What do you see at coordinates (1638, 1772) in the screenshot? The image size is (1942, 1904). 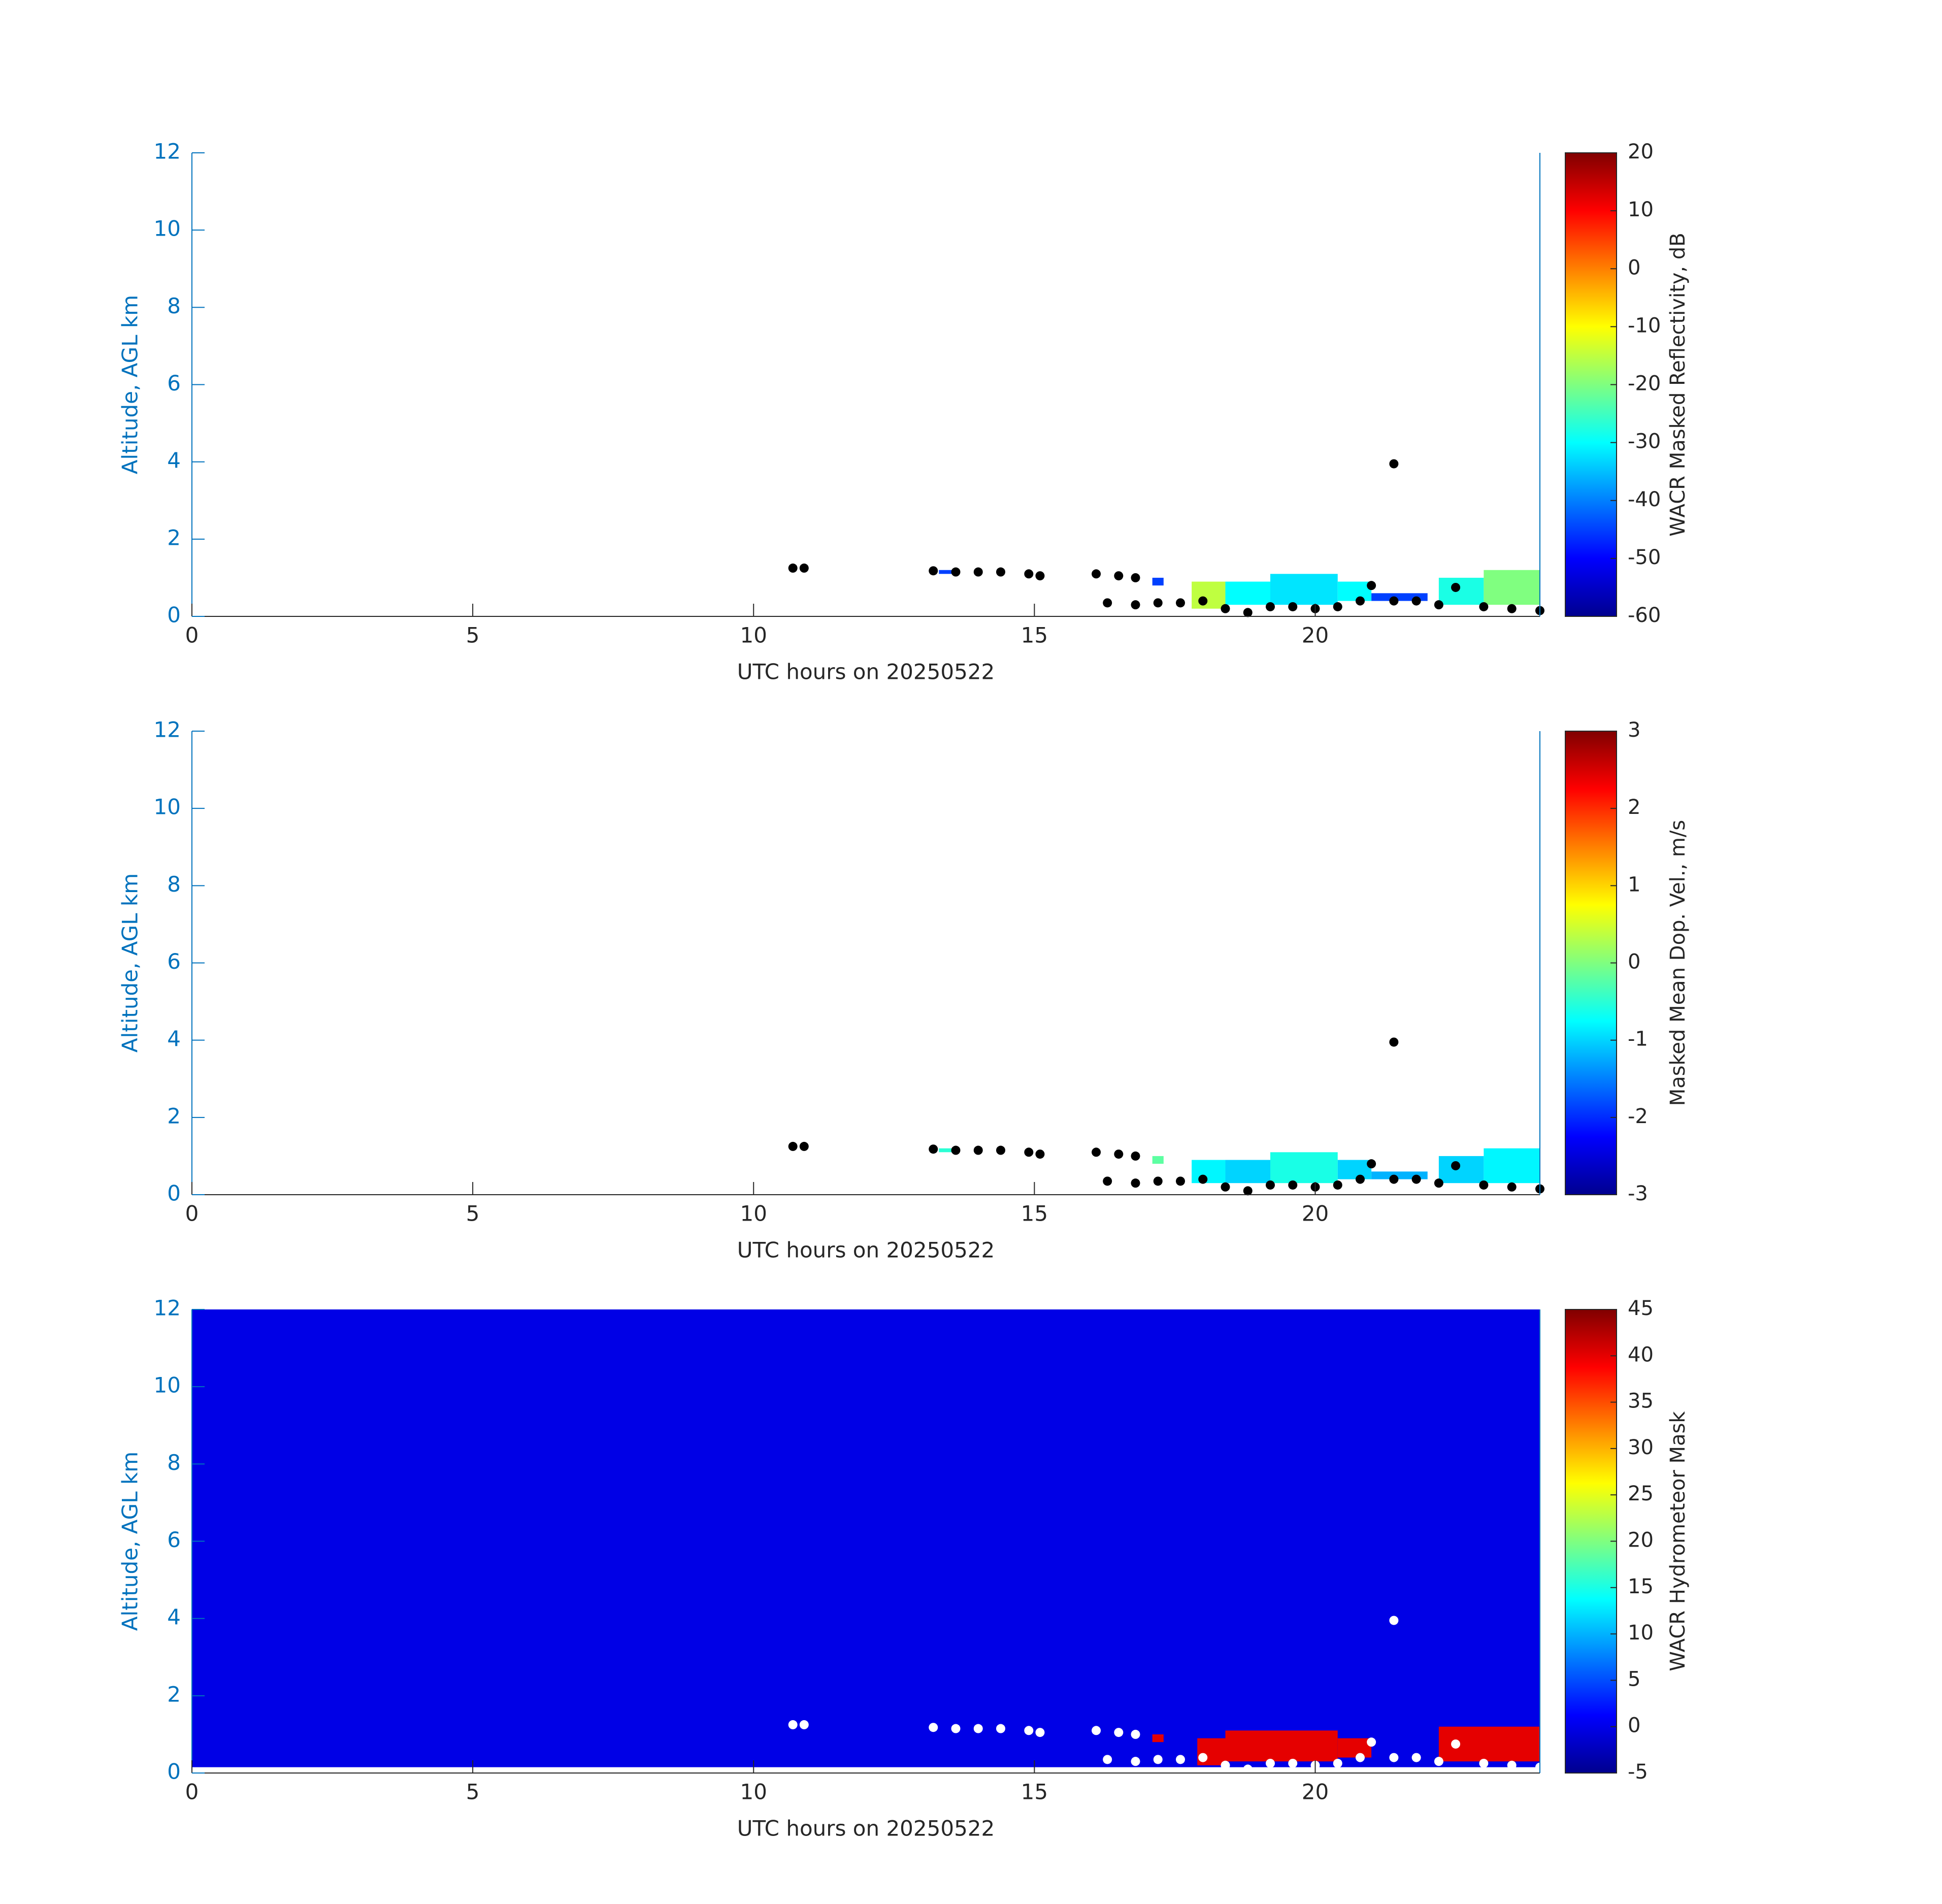 I see `colorbar-tick-label: -5` at bounding box center [1638, 1772].